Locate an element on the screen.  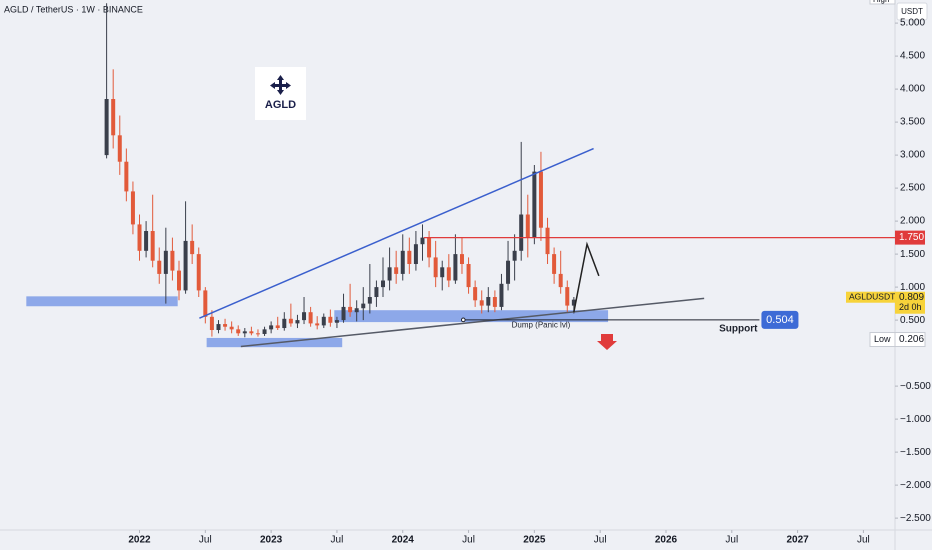
low-text: Low is located at coordinates (882, 339).